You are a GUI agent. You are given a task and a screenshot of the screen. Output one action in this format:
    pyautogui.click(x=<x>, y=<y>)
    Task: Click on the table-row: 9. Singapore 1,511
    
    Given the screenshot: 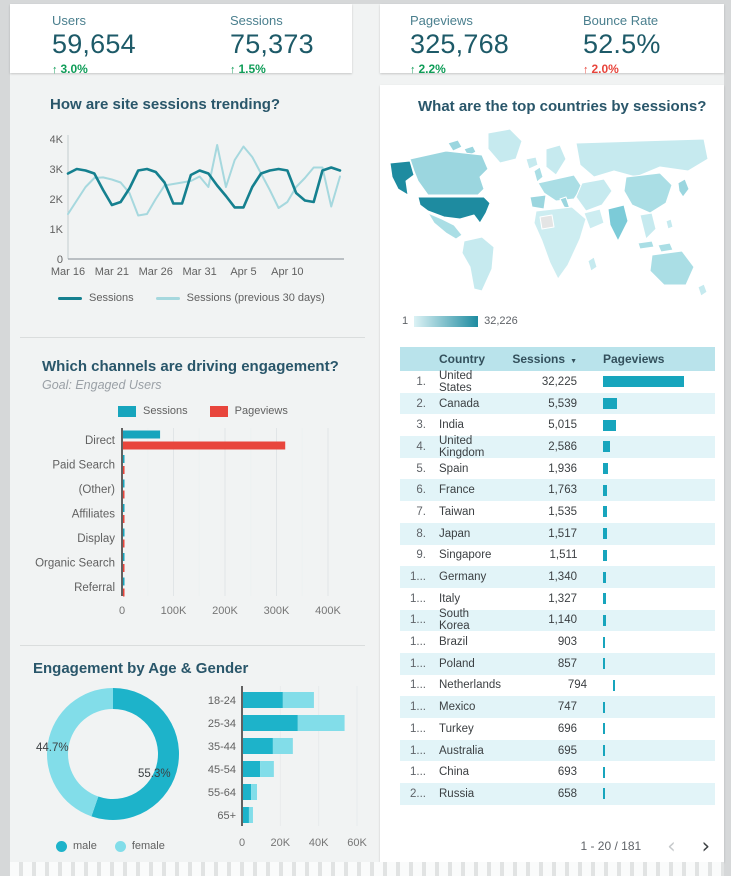 What is the action you would take?
    pyautogui.click(x=557, y=556)
    